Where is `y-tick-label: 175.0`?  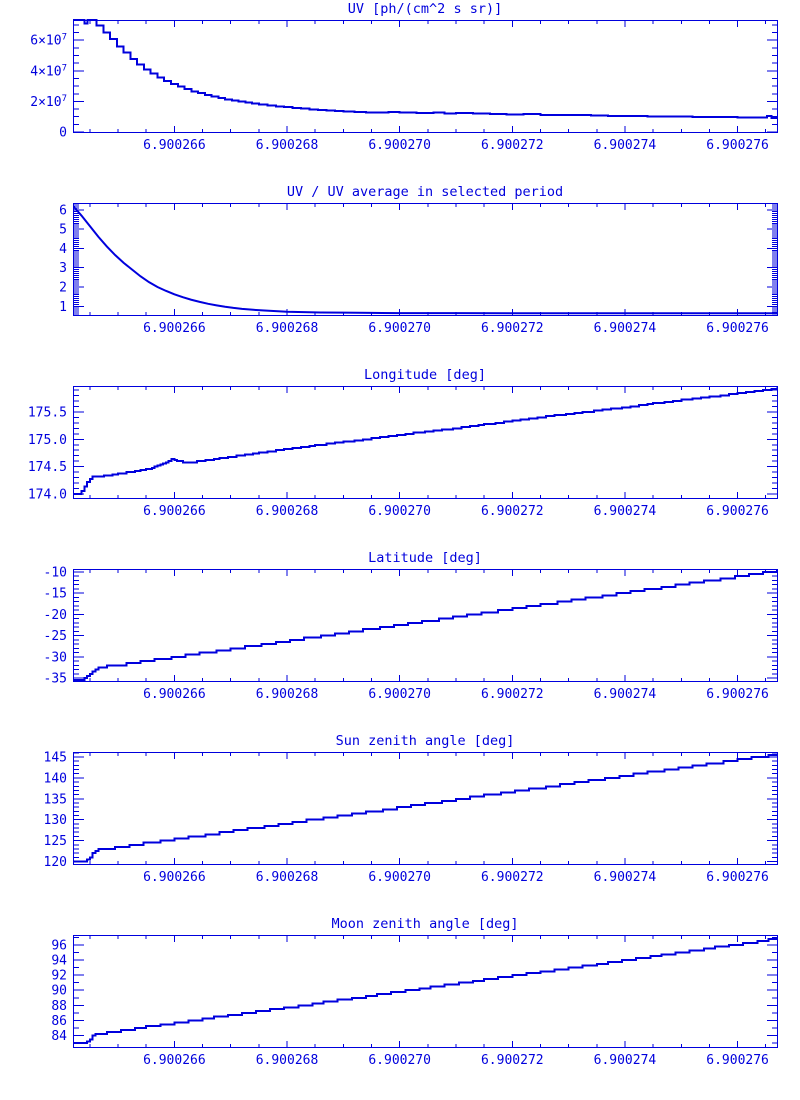 y-tick-label: 175.0 is located at coordinates (47, 440).